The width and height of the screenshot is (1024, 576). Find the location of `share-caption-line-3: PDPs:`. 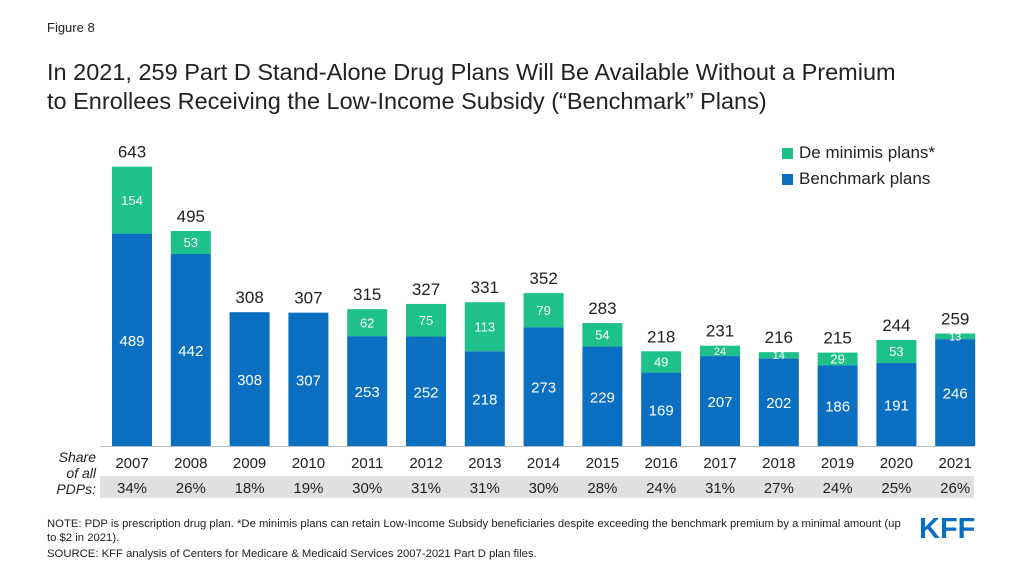

share-caption-line-3: PDPs: is located at coordinates (76, 489).